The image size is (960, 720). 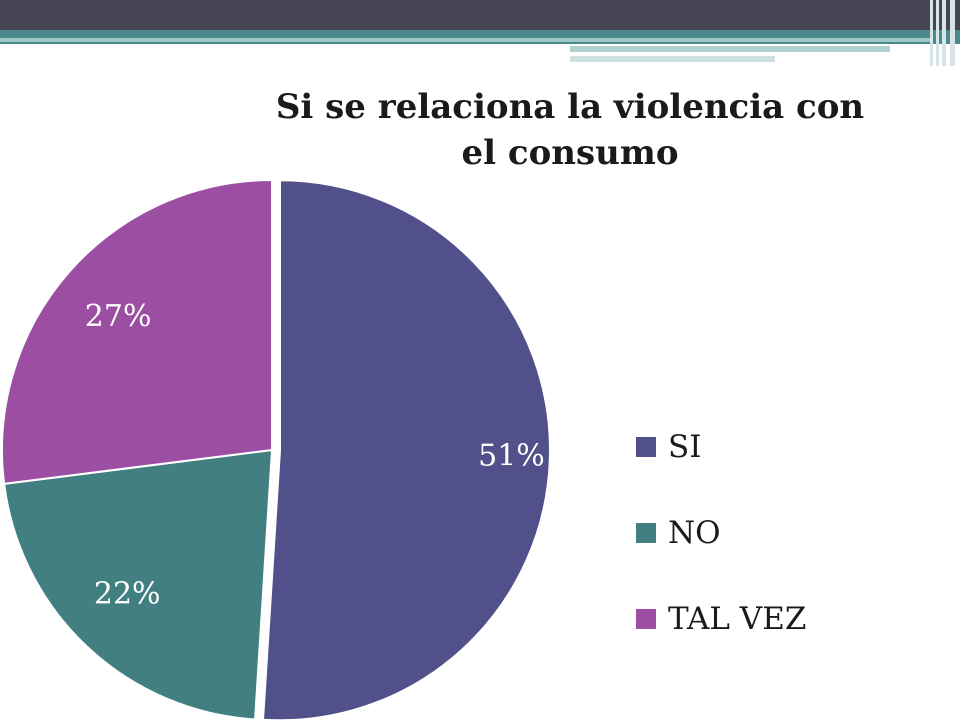 I want to click on legend-label-si: SI, so click(x=685, y=446).